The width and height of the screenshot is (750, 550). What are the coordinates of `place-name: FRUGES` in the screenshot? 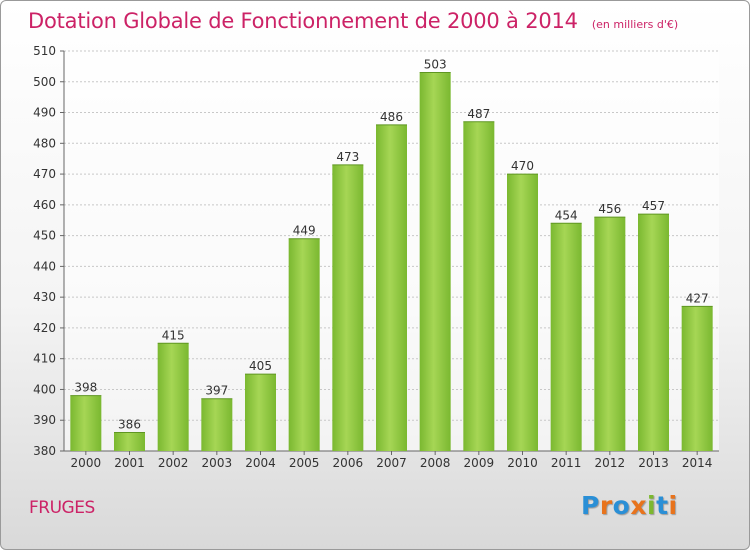 It's located at (62, 508).